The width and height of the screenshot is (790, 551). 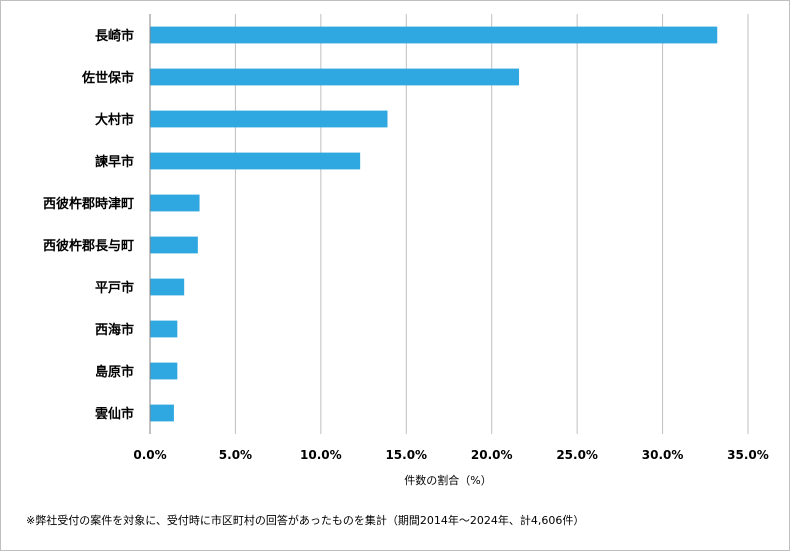 What do you see at coordinates (114, 162) in the screenshot?
I see `category-label: 諫早市` at bounding box center [114, 162].